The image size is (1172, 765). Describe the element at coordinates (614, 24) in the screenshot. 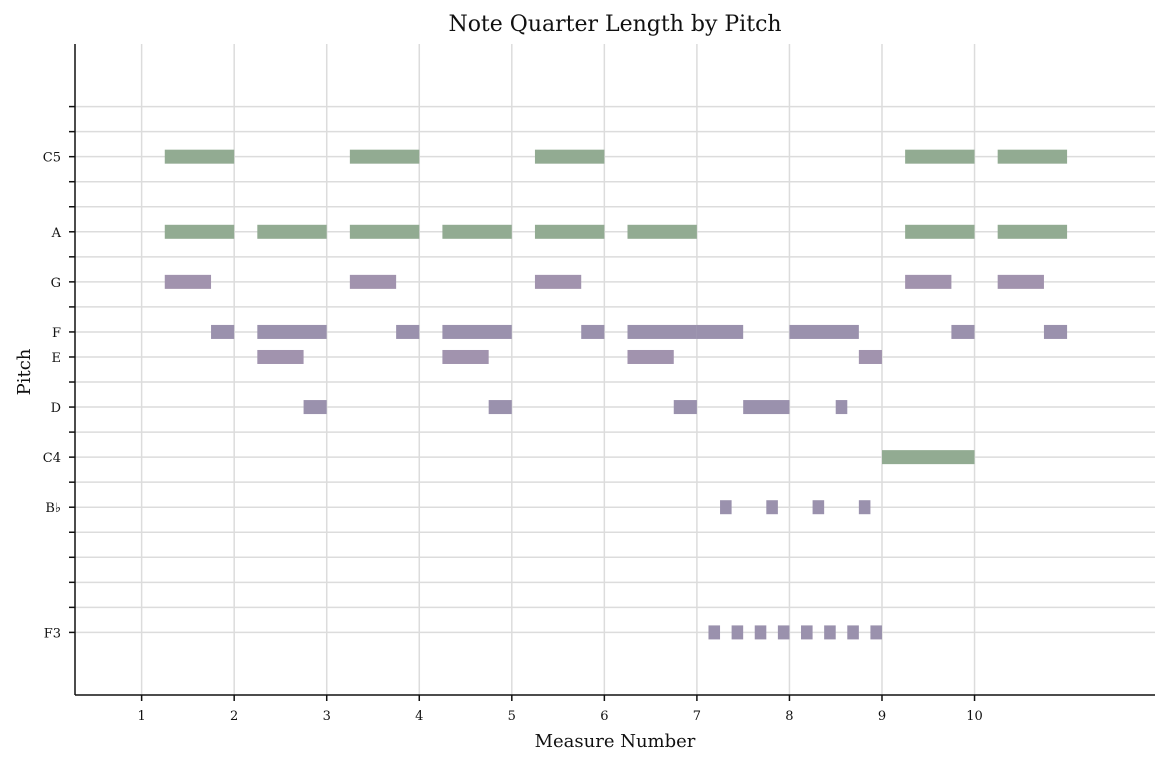

I see `chart-title: Note Quarter Length by Pitch` at that location.